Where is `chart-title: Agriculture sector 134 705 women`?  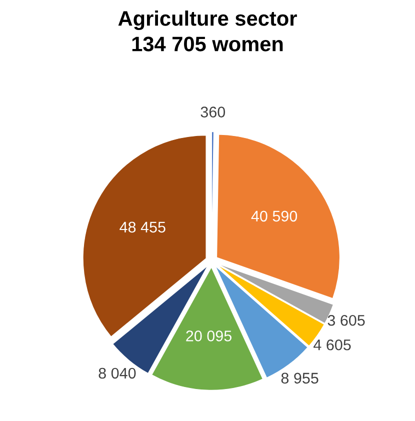 chart-title: Agriculture sector 134 705 women is located at coordinates (207, 31).